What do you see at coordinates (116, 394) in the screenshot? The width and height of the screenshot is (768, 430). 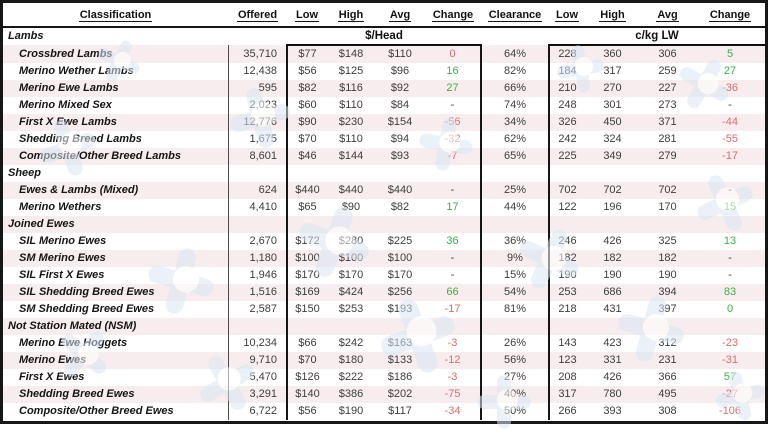 I see `cell-classification: Shedding Breed Ewes` at bounding box center [116, 394].